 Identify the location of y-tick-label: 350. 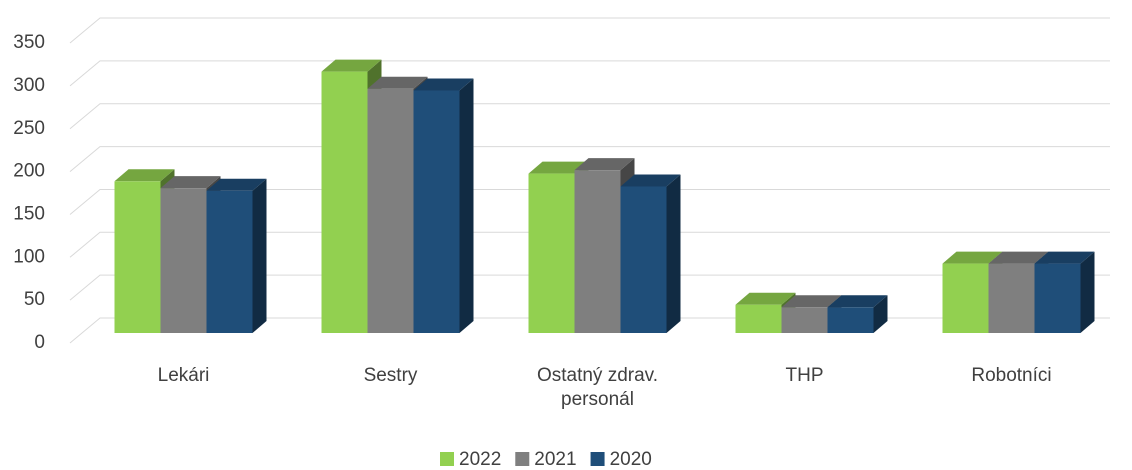
(29, 42).